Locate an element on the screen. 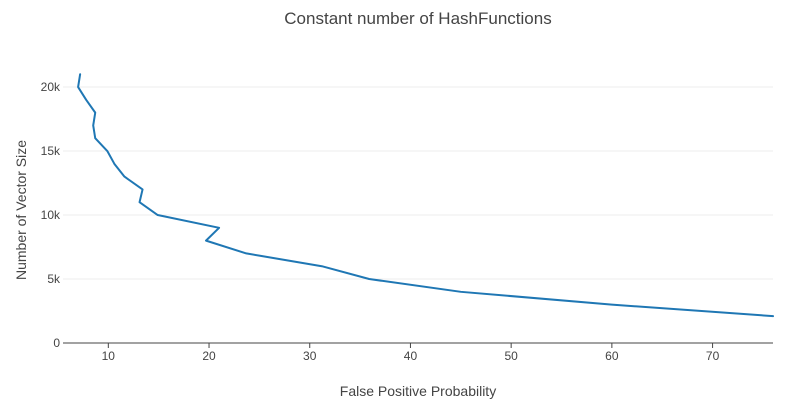  y-tick-label: 15k is located at coordinates (51, 151).